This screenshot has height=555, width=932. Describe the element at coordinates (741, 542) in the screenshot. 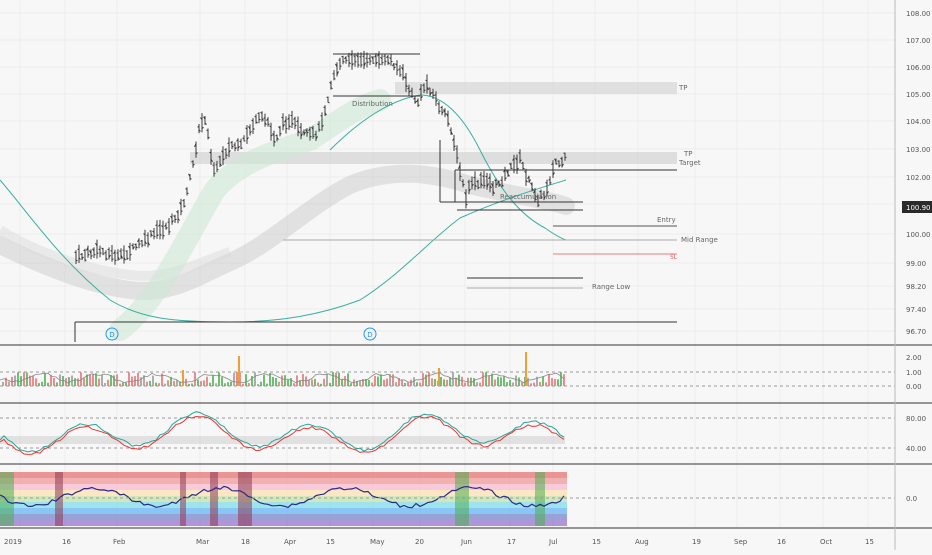

I see `time-tick-label: Sep` at that location.